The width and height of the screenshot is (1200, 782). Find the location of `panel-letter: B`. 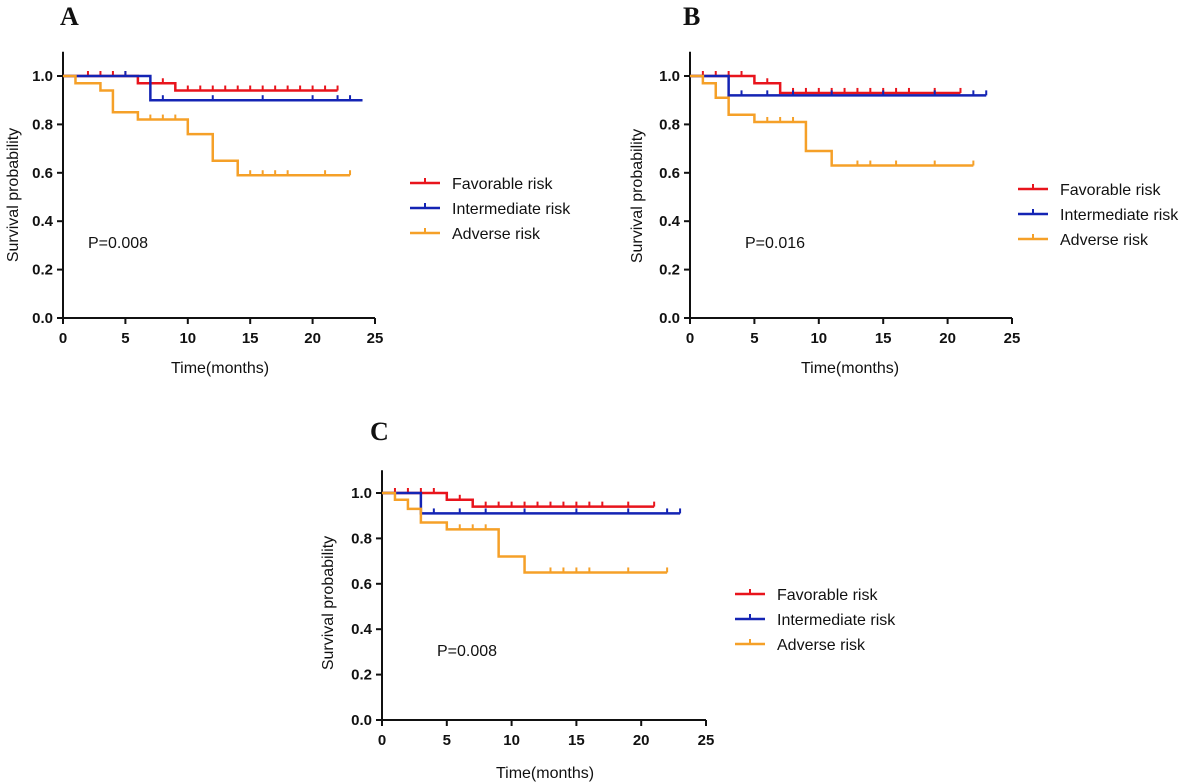

panel-letter: B is located at coordinates (691, 16).